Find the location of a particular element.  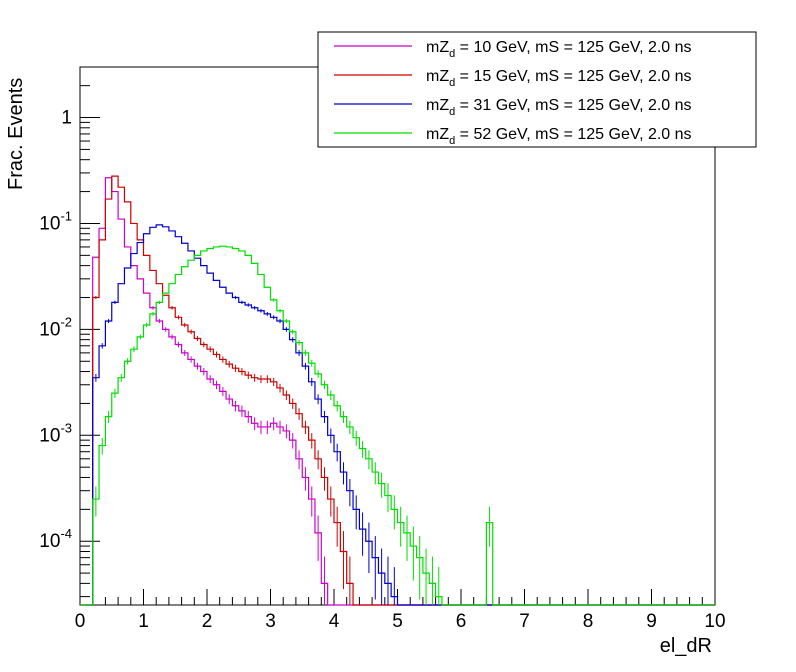

y-tick-label: 10⁻² is located at coordinates (55, 327).